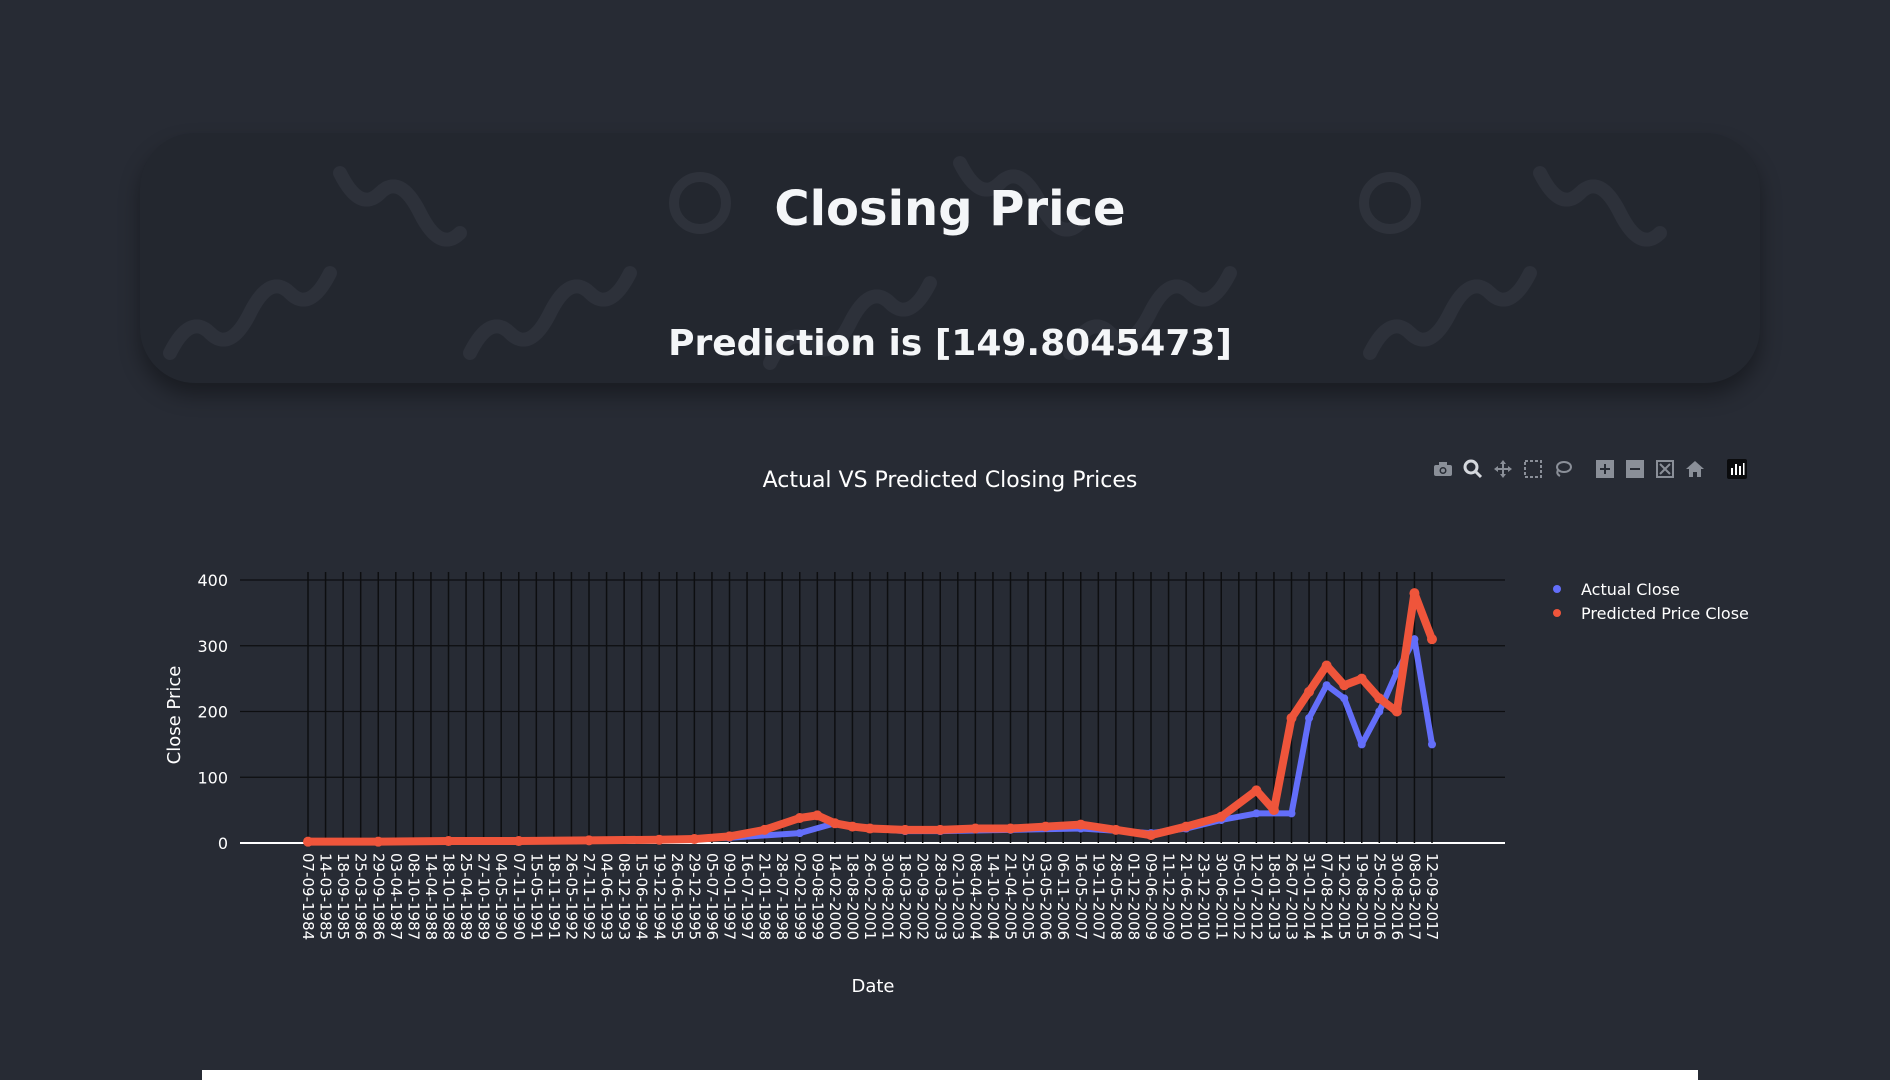  What do you see at coordinates (765, 896) in the screenshot?
I see `x-tick-label: 21-01-1998` at bounding box center [765, 896].